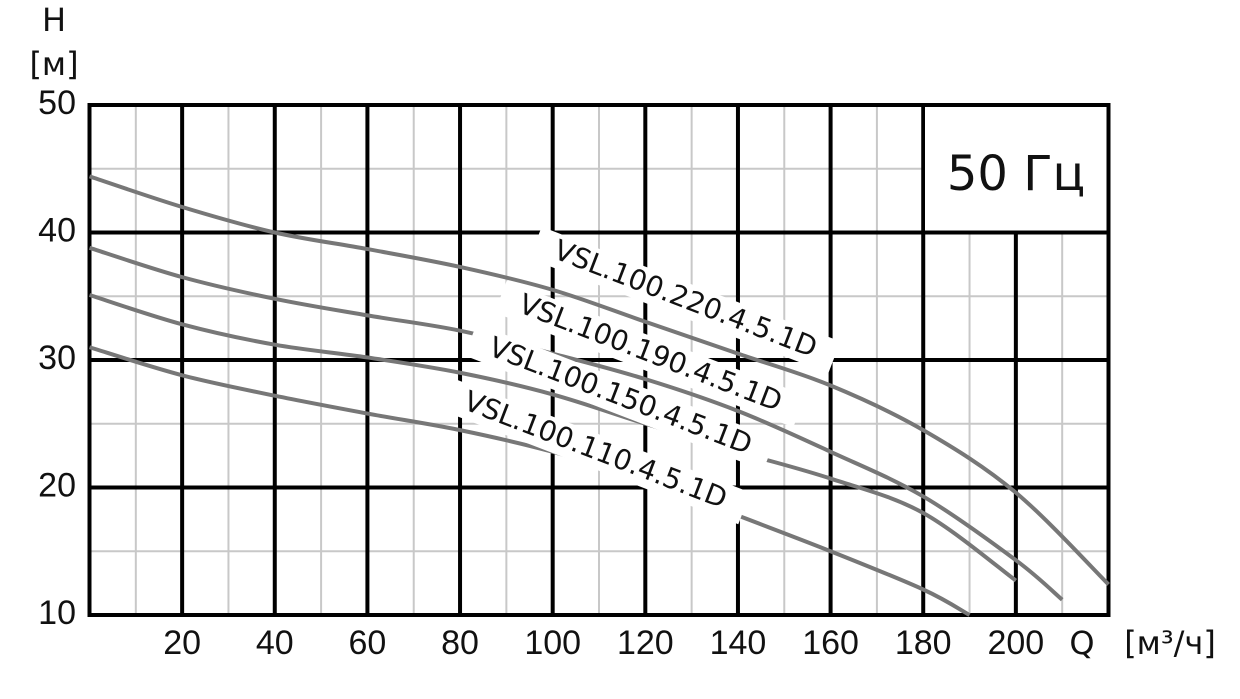  I want to click on annotation: 50 Гц, so click(1016, 174).